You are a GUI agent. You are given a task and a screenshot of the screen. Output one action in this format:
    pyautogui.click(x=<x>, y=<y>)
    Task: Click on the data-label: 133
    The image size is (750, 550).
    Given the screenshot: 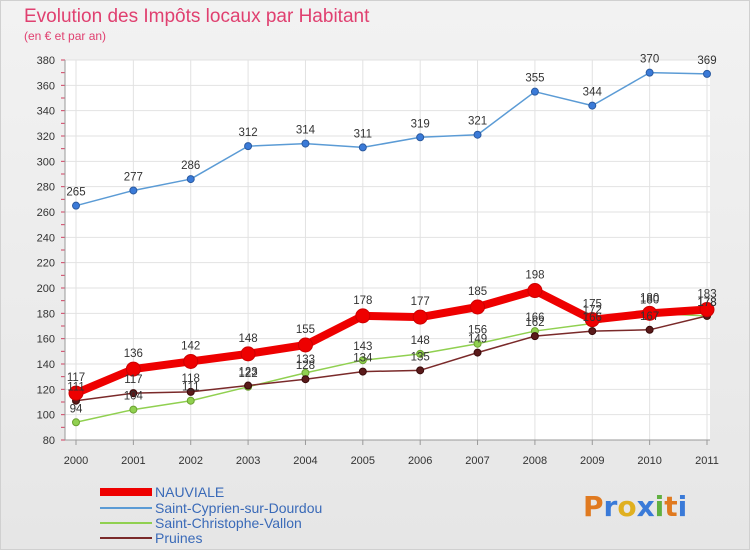 What is the action you would take?
    pyautogui.click(x=305, y=360)
    